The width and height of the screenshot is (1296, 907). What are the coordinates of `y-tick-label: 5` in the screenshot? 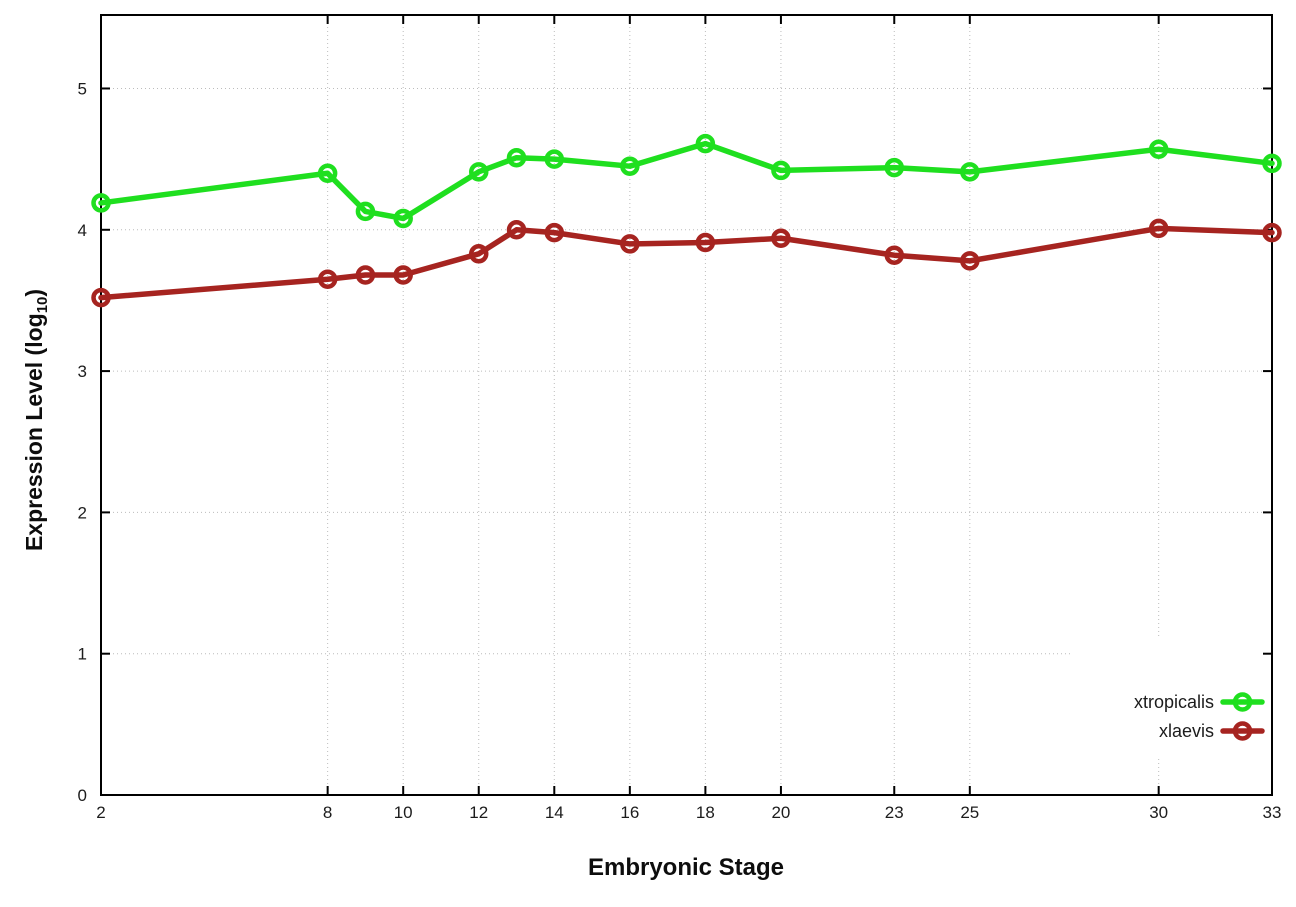 It's located at (82, 88).